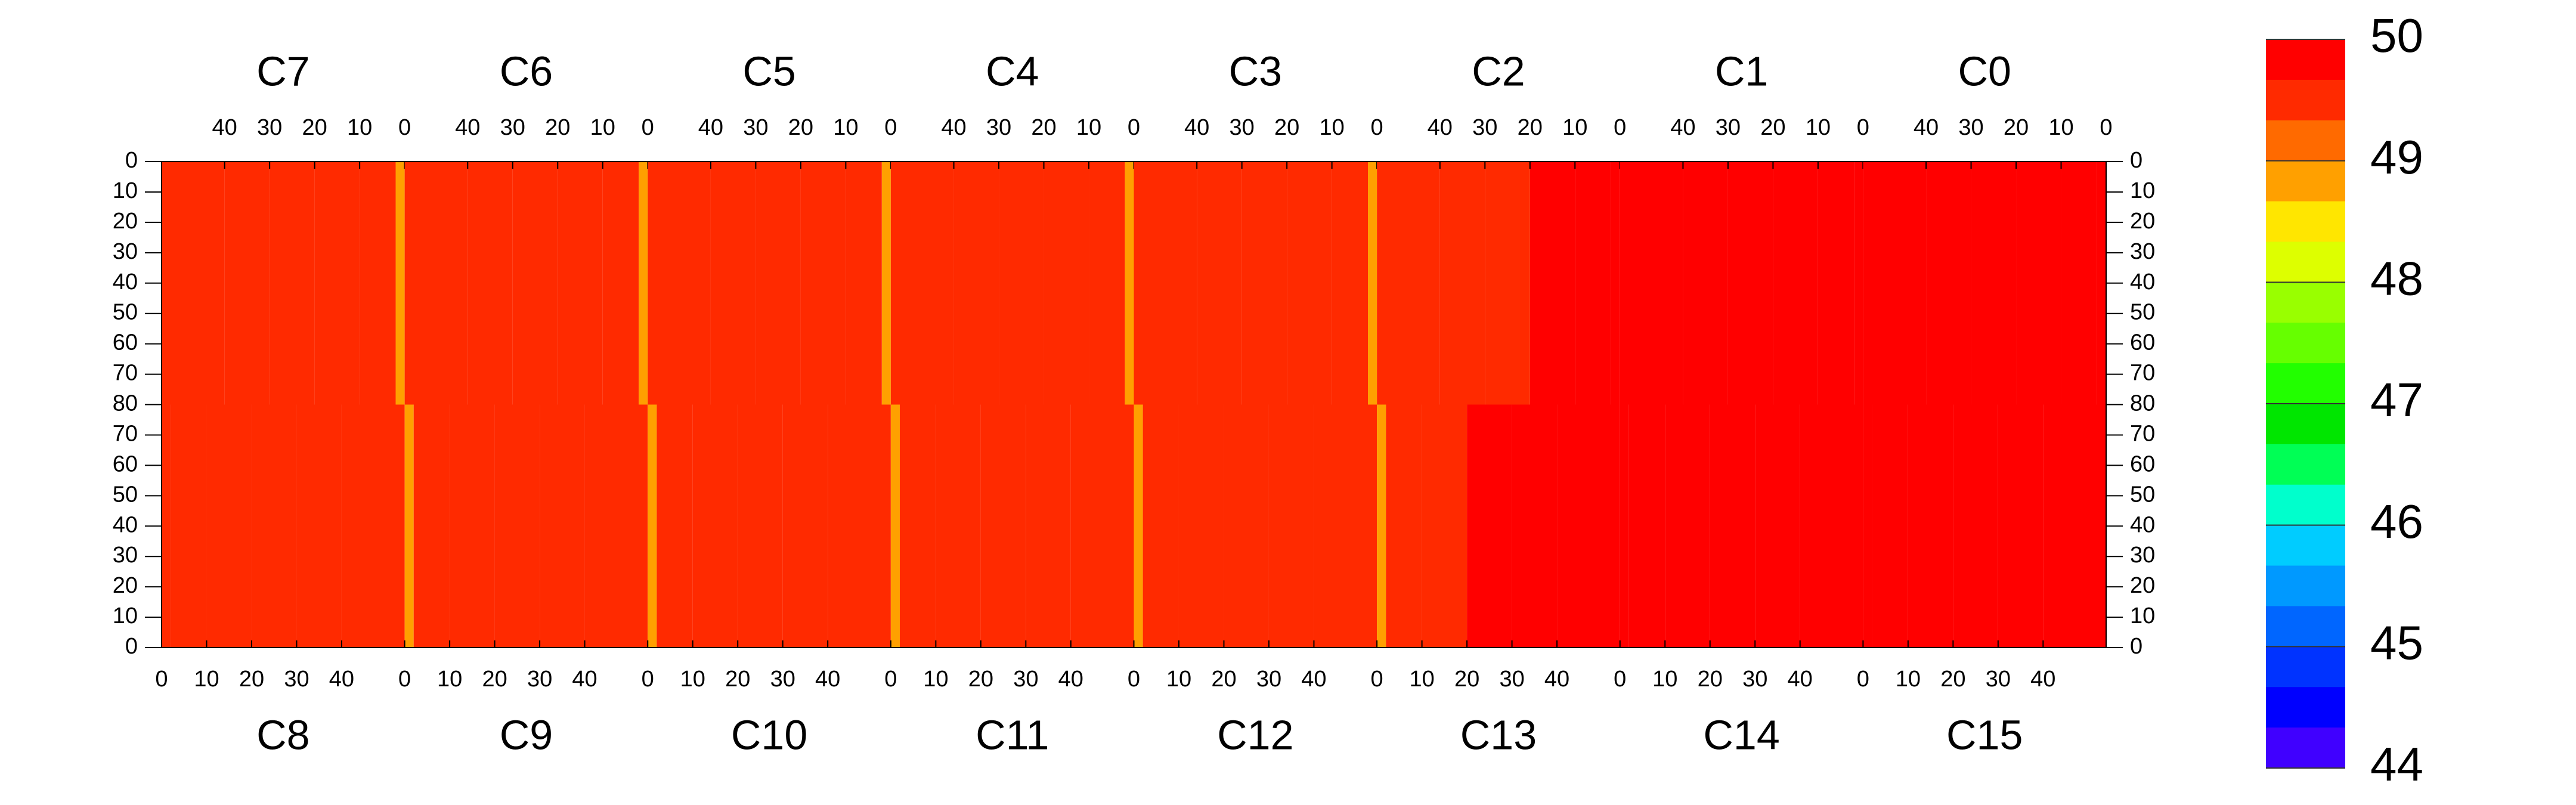 The height and width of the screenshot is (805, 2576). Describe the element at coordinates (526, 71) in the screenshot. I see `chip-label: C6` at that location.